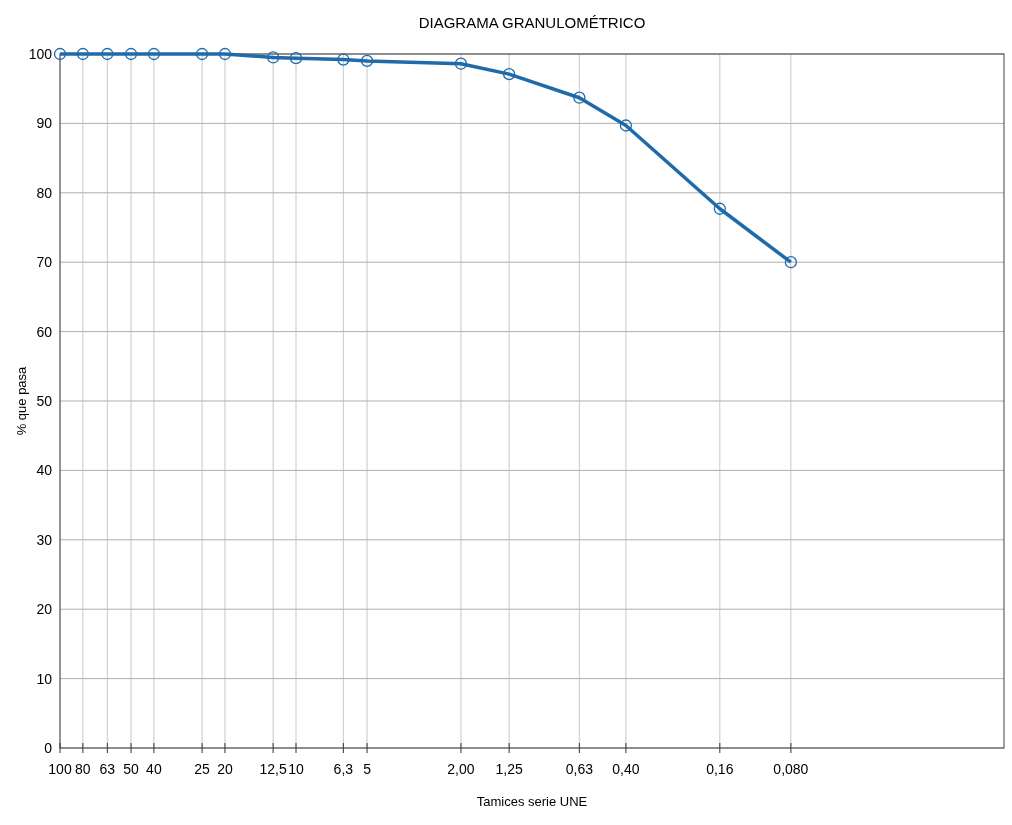 Image resolution: width=1012 pixels, height=825 pixels. Describe the element at coordinates (461, 769) in the screenshot. I see `x-tick-label: 2,00` at that location.